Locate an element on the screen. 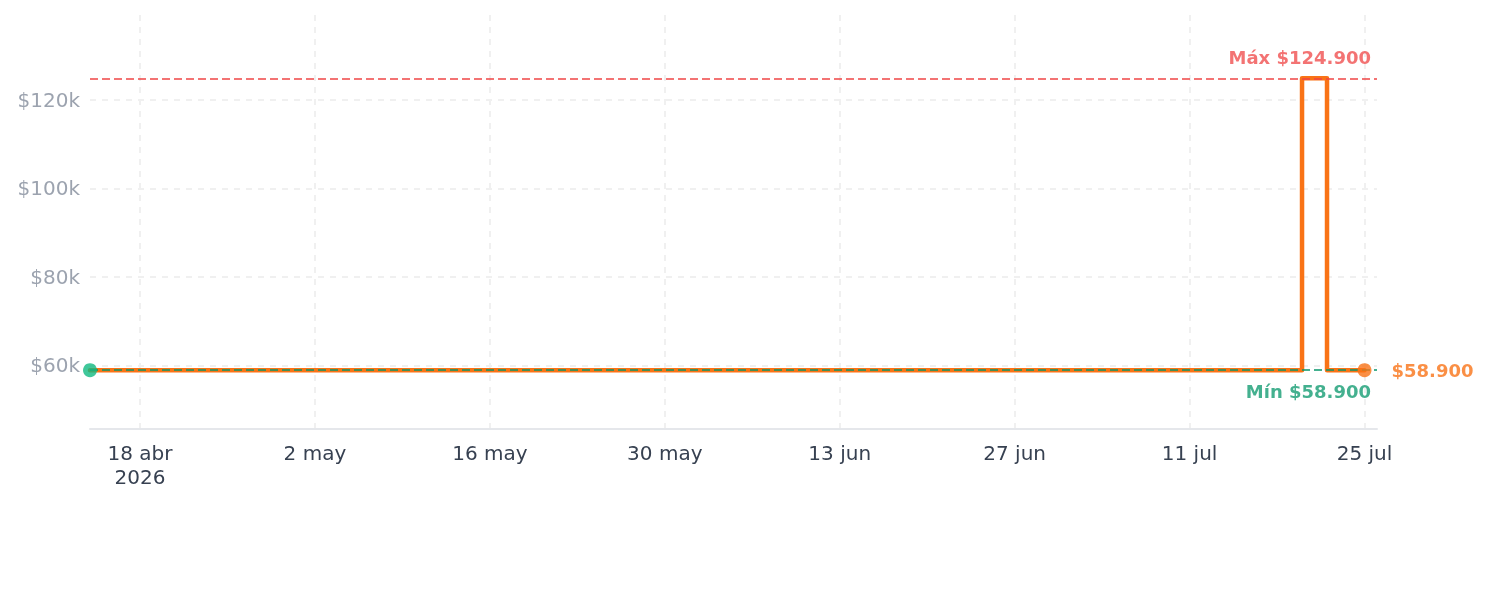 The width and height of the screenshot is (1492, 607). x-tick-label: 13 jun is located at coordinates (840, 453).